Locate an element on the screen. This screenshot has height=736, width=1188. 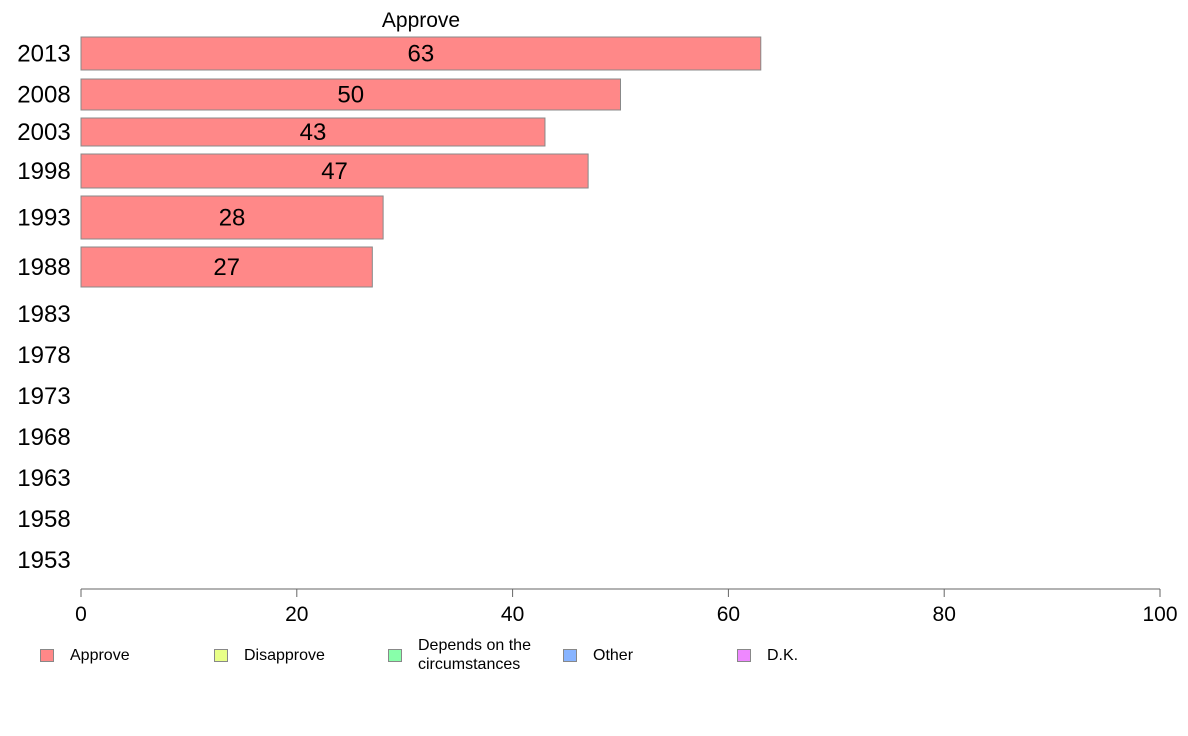
legend-label: Disapprove is located at coordinates (284, 655).